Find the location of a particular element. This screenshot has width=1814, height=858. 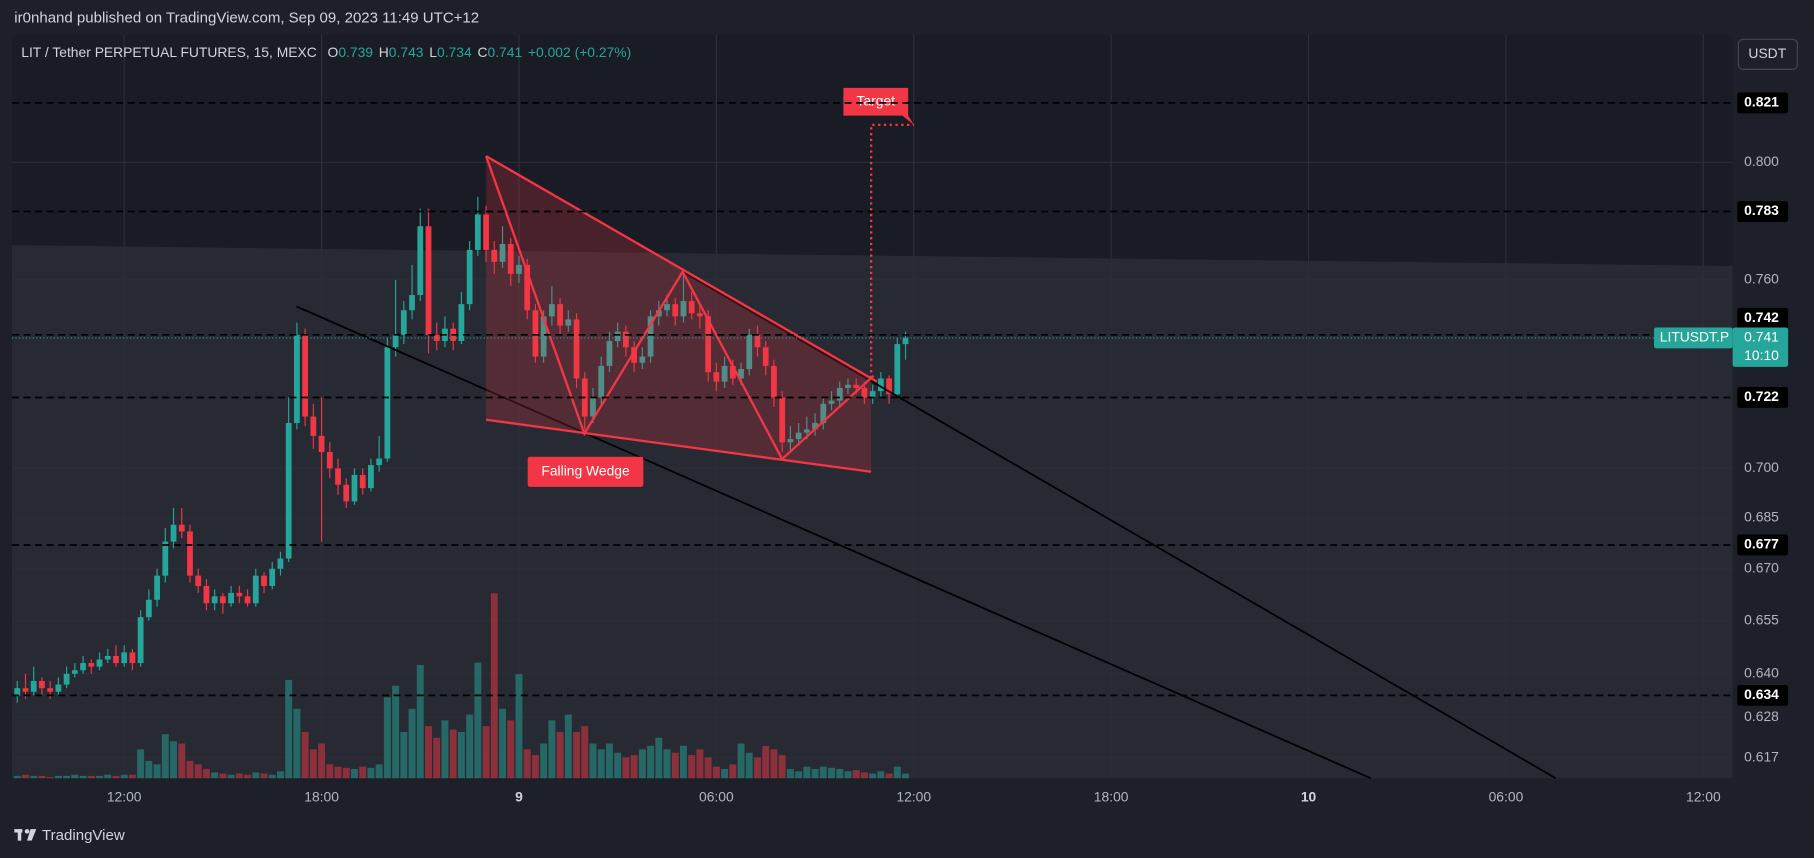

annotation: Falling Wedge is located at coordinates (585, 470).